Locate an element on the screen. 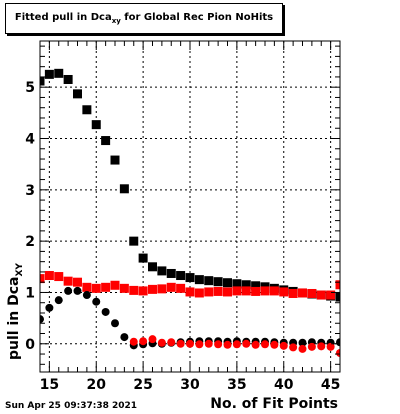 The height and width of the screenshot is (414, 400). timestamp: Sun Apr 25 09:37:38 2021 is located at coordinates (71, 406).